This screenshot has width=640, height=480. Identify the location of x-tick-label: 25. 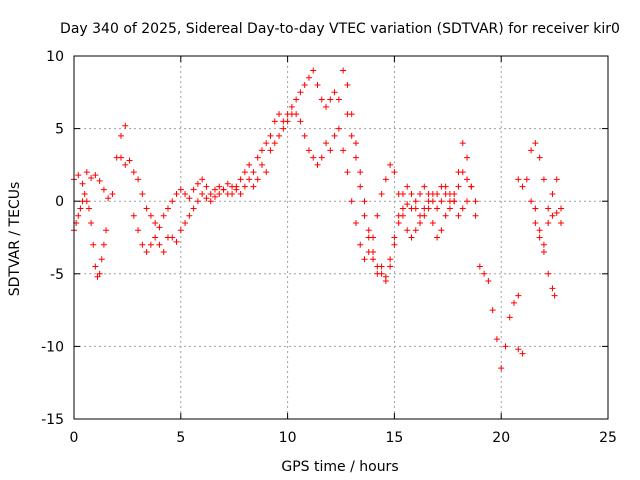
(608, 438).